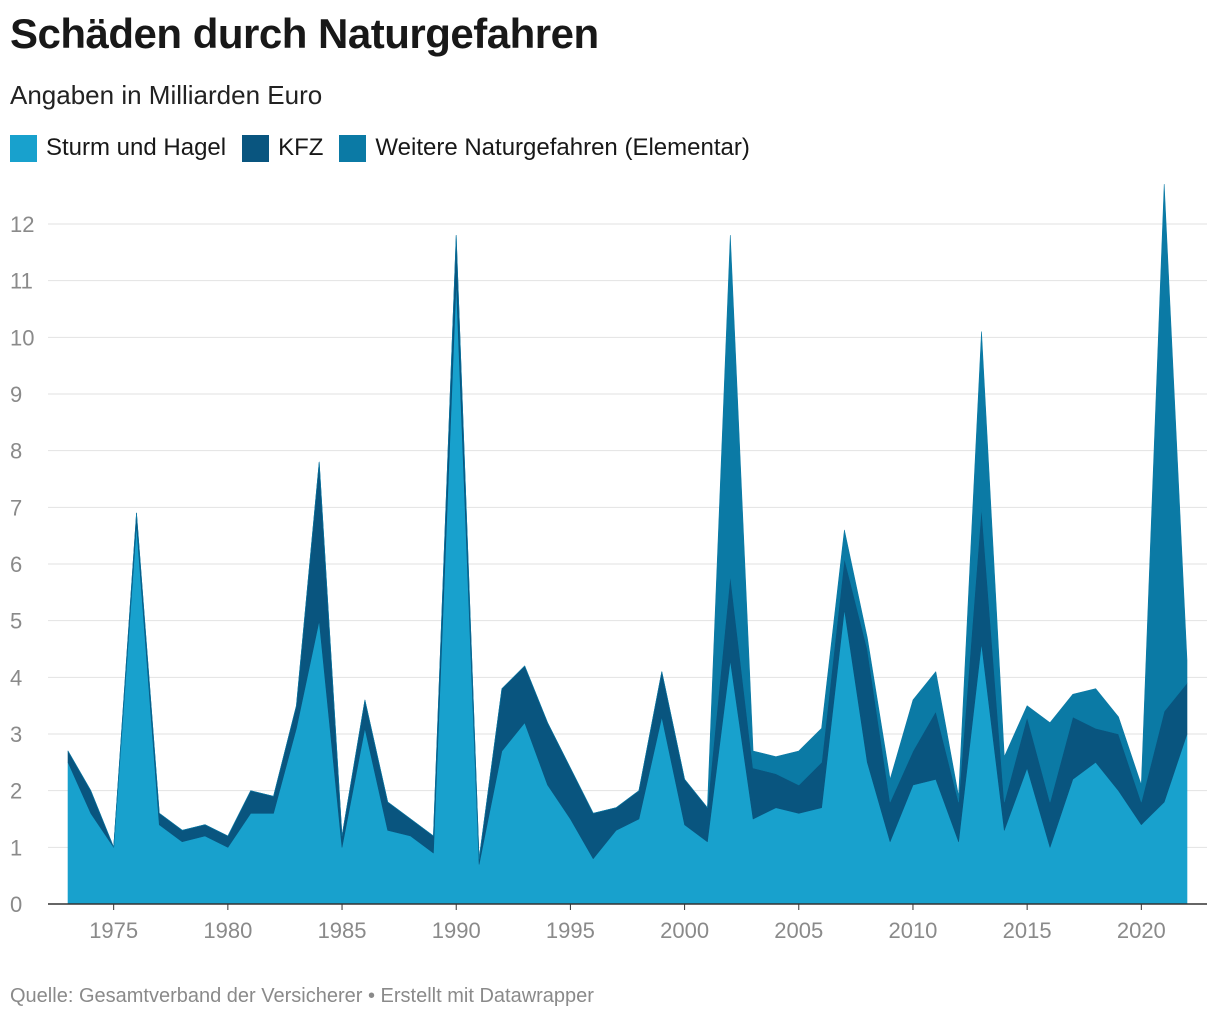 The height and width of the screenshot is (1020, 1220). What do you see at coordinates (1141, 930) in the screenshot?
I see `x-tick-label: 2020` at bounding box center [1141, 930].